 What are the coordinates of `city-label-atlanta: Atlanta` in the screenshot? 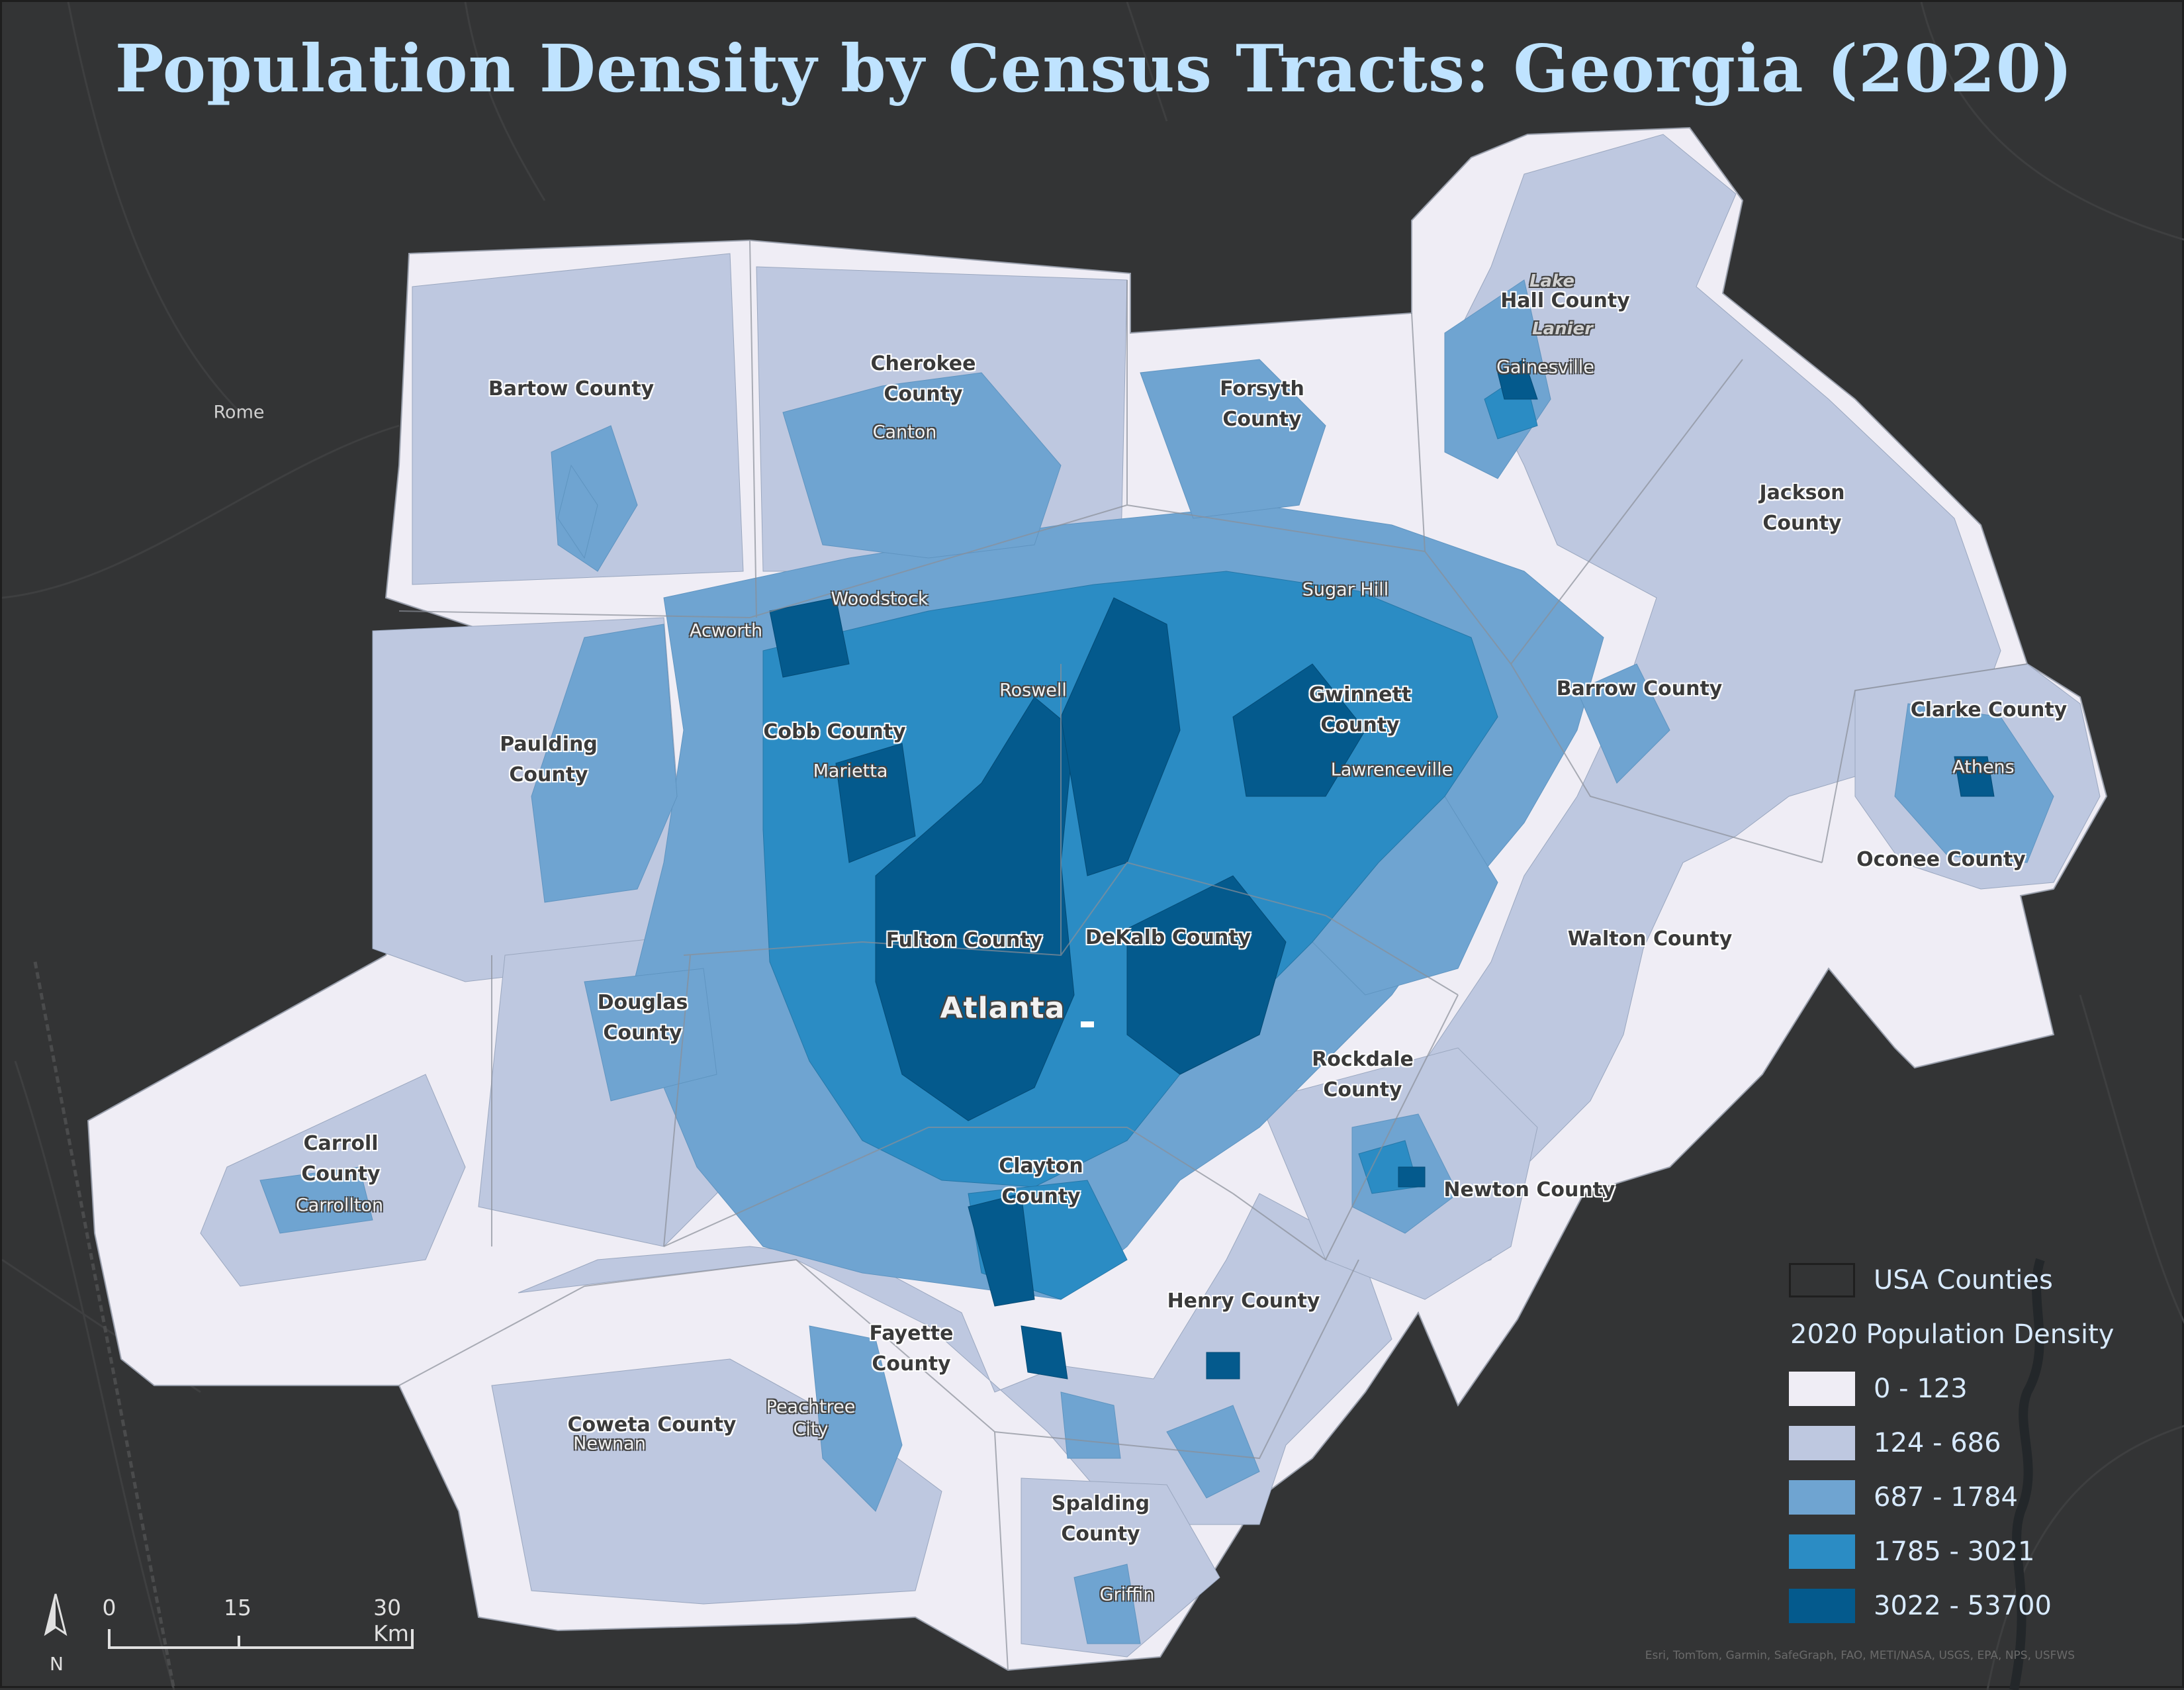 It's located at (1003, 1008).